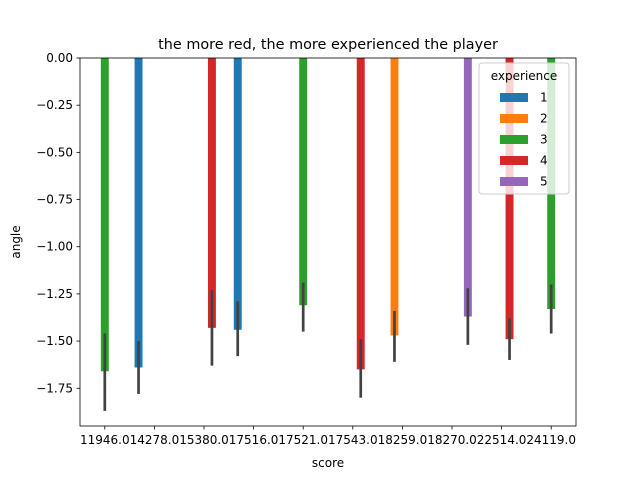 The width and height of the screenshot is (640, 480). Describe the element at coordinates (502, 440) in the screenshot. I see `x-tick-label: 22514.0` at that location.